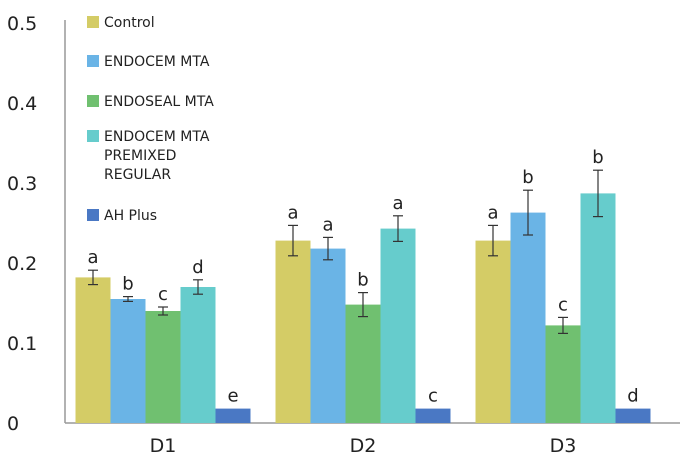 This screenshot has height=463, width=680. What do you see at coordinates (13, 424) in the screenshot?
I see `y-tick-label: 0` at bounding box center [13, 424].